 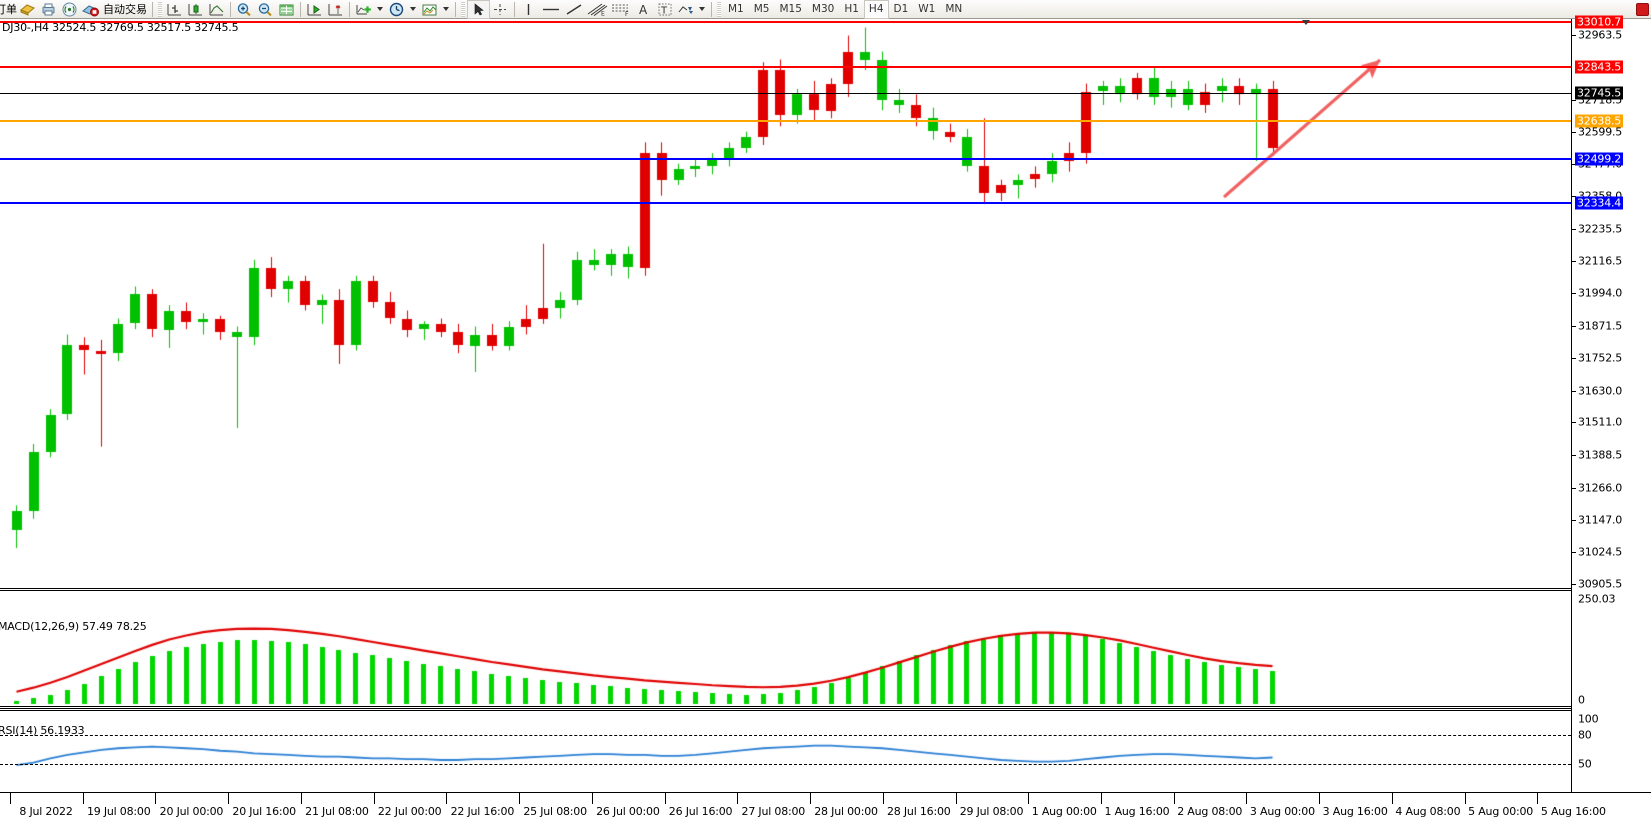 I want to click on main-toolbar: 新订单 自动交易, so click(x=825, y=9).